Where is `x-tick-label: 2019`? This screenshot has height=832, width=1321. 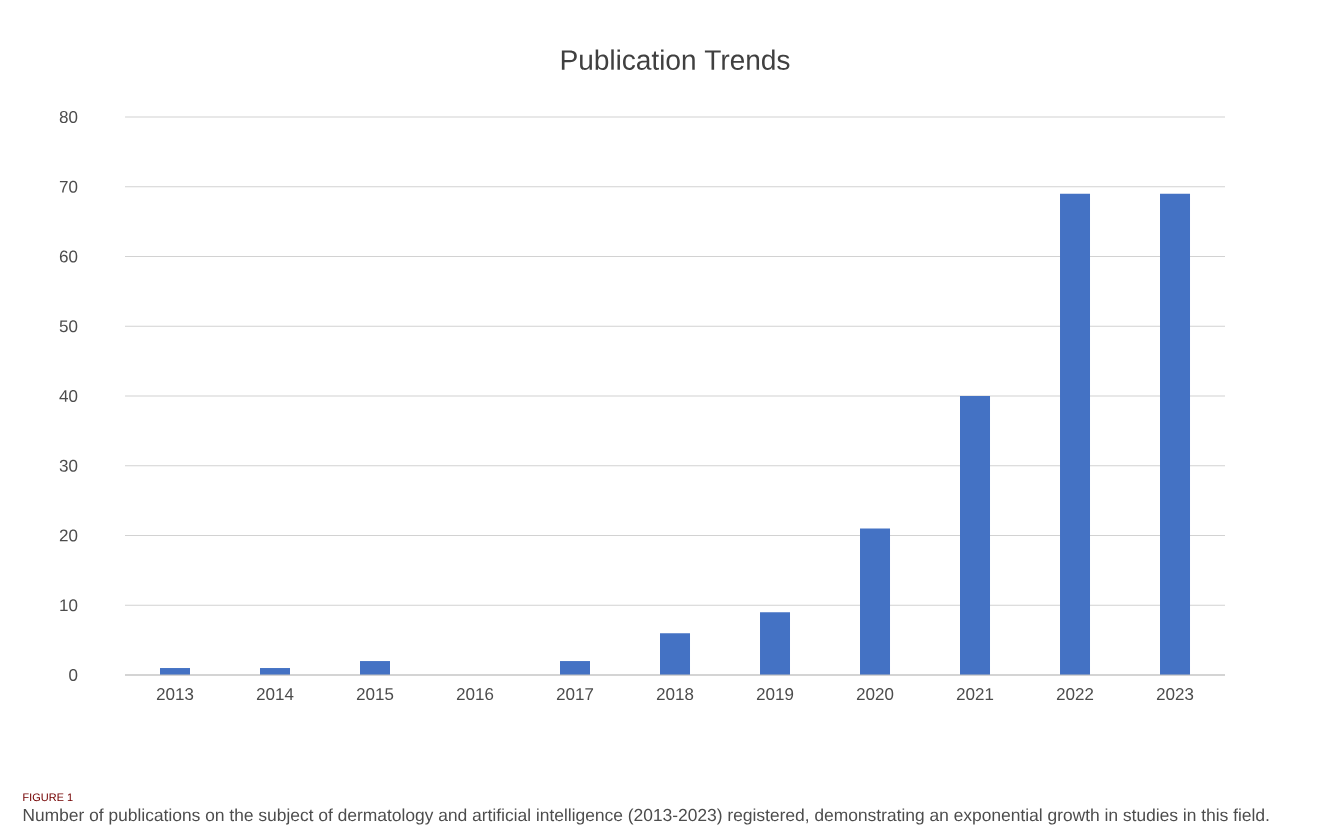 x-tick-label: 2019 is located at coordinates (775, 694).